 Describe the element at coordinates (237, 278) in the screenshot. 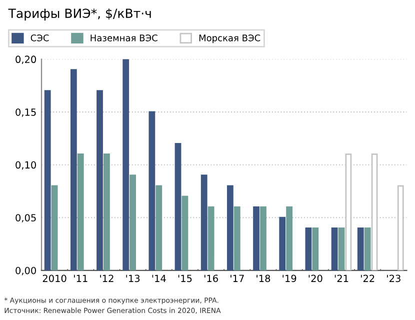

I see `x-tick-label: '17` at that location.